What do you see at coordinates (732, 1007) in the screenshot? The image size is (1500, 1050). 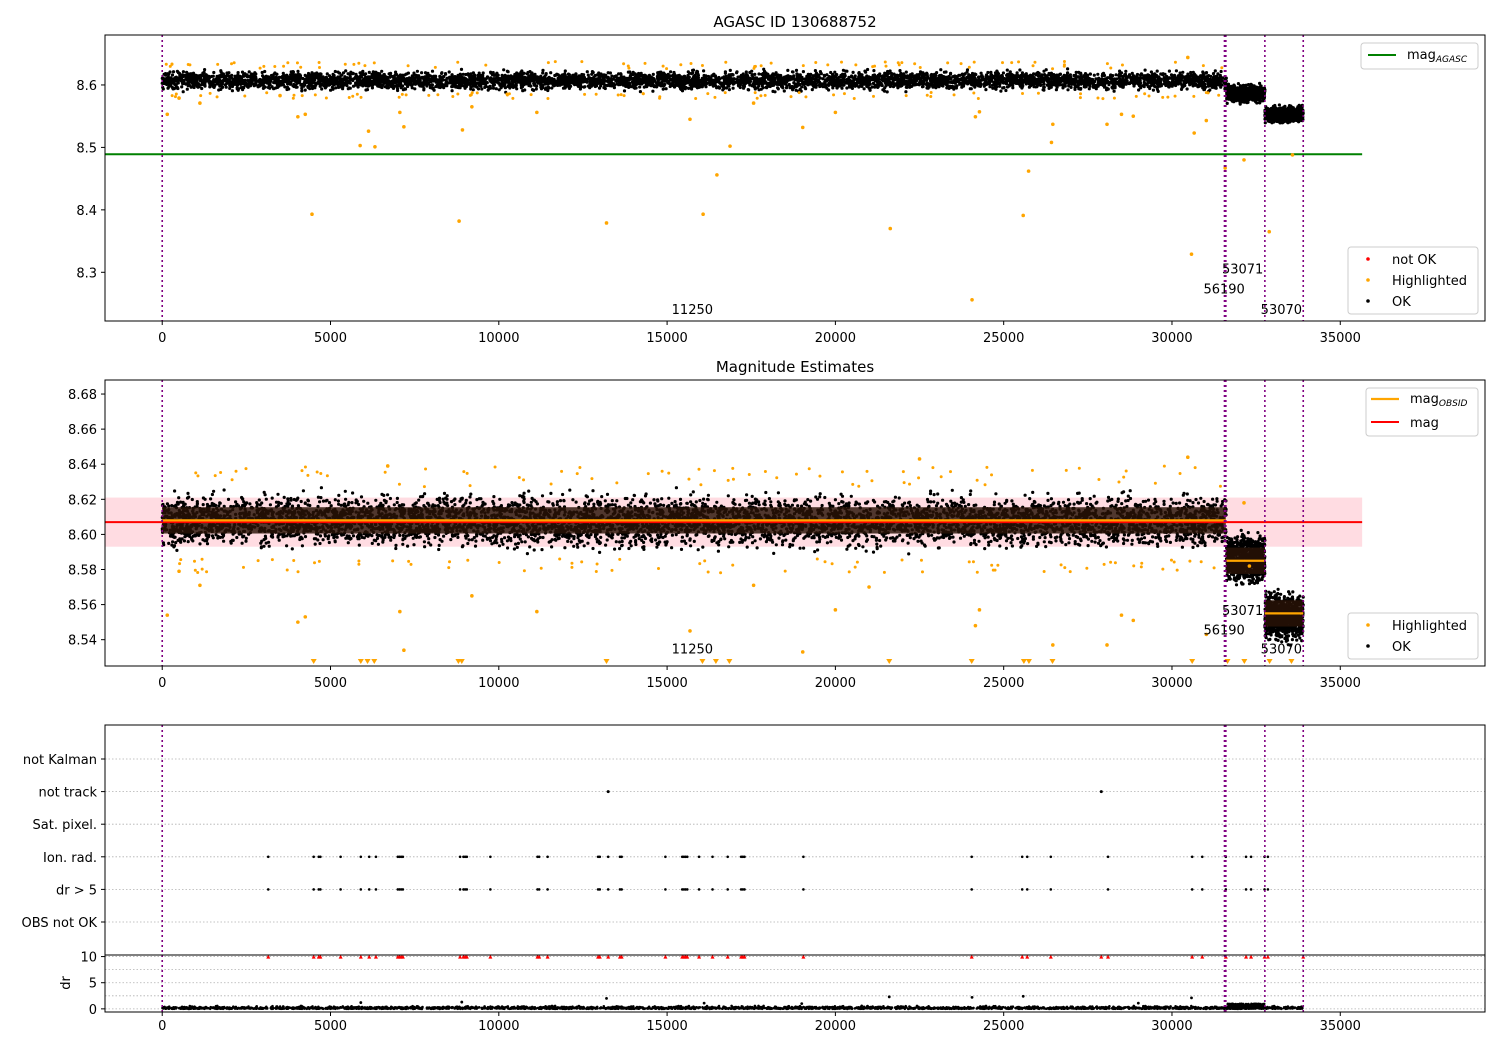 I see `dr-ok-points` at bounding box center [732, 1007].